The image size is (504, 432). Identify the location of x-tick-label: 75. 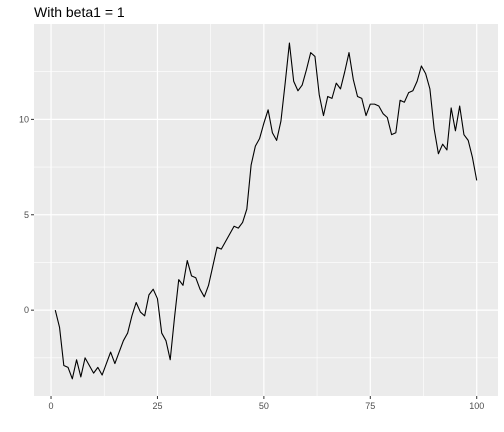
(370, 406).